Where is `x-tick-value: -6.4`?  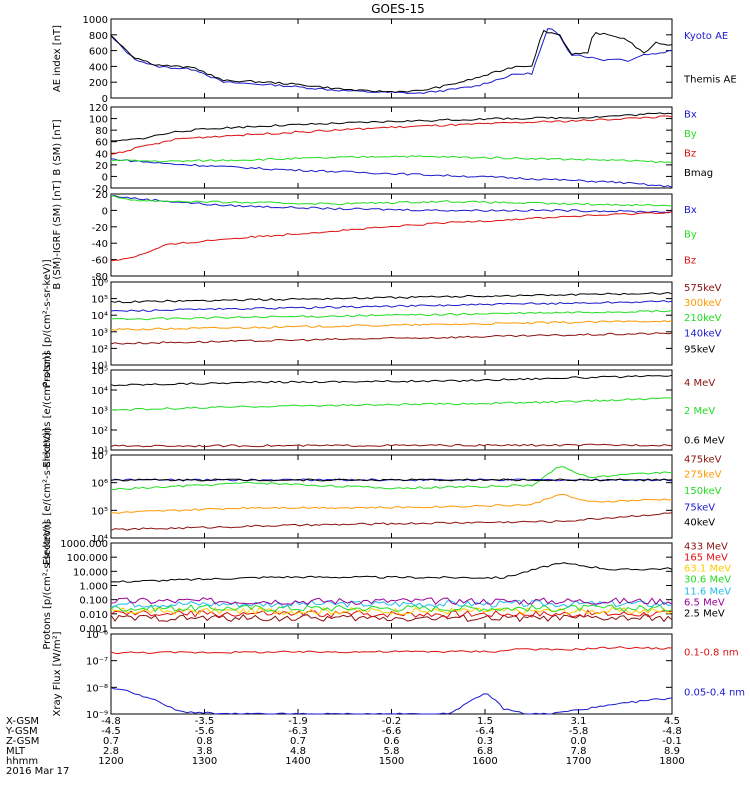
x-tick-value: -6.4 is located at coordinates (485, 731).